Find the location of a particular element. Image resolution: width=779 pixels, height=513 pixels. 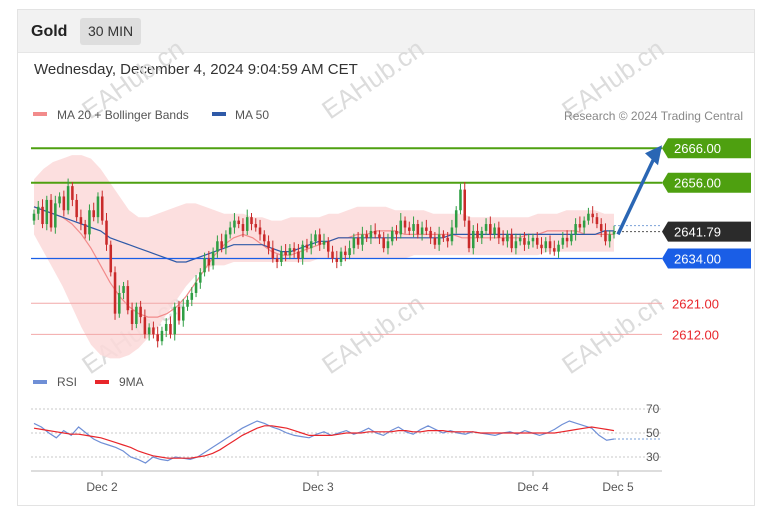

price-tag-label: 2621.00 is located at coordinates (695, 303).